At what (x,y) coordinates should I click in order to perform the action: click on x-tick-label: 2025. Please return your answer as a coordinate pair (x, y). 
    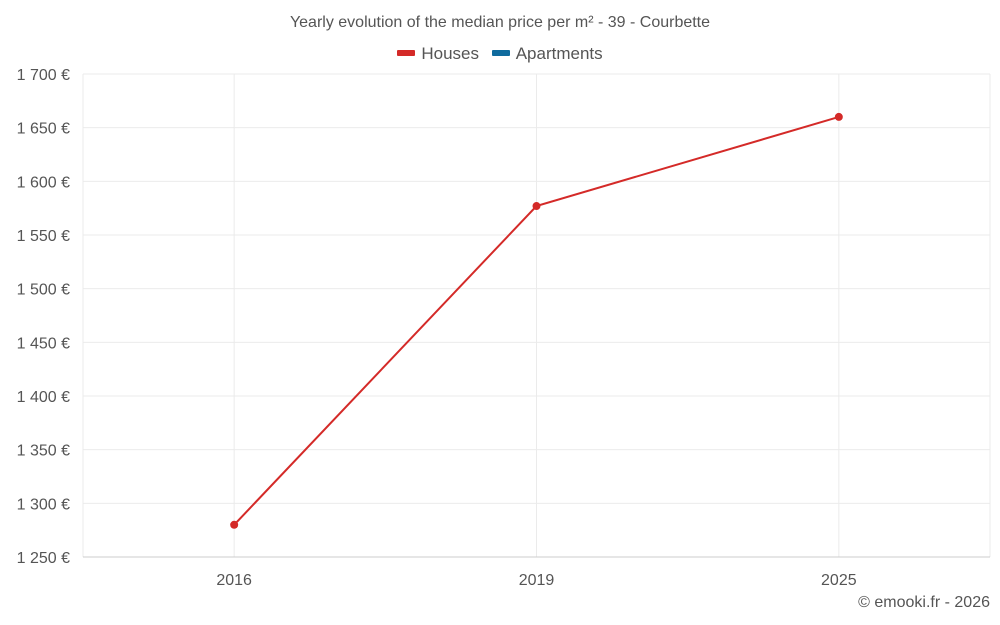
    Looking at the image, I should click on (839, 580).